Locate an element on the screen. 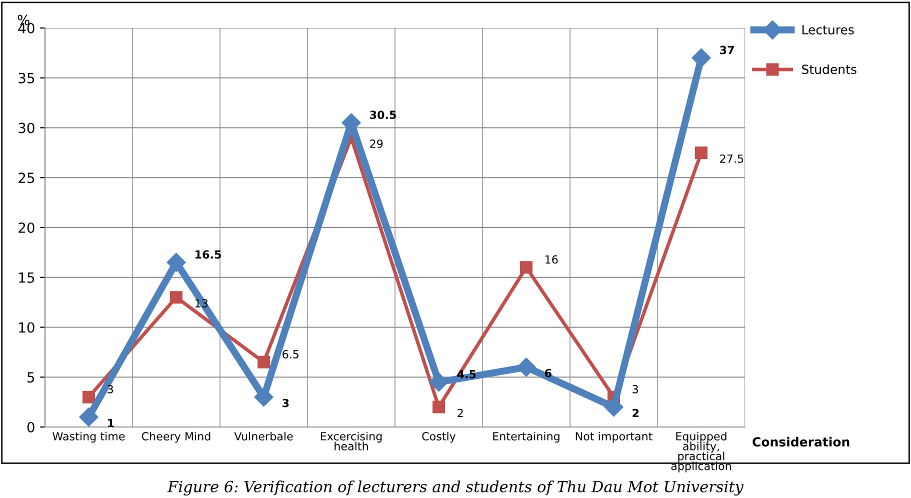 The image size is (911, 498). data-label: 29 is located at coordinates (376, 143).